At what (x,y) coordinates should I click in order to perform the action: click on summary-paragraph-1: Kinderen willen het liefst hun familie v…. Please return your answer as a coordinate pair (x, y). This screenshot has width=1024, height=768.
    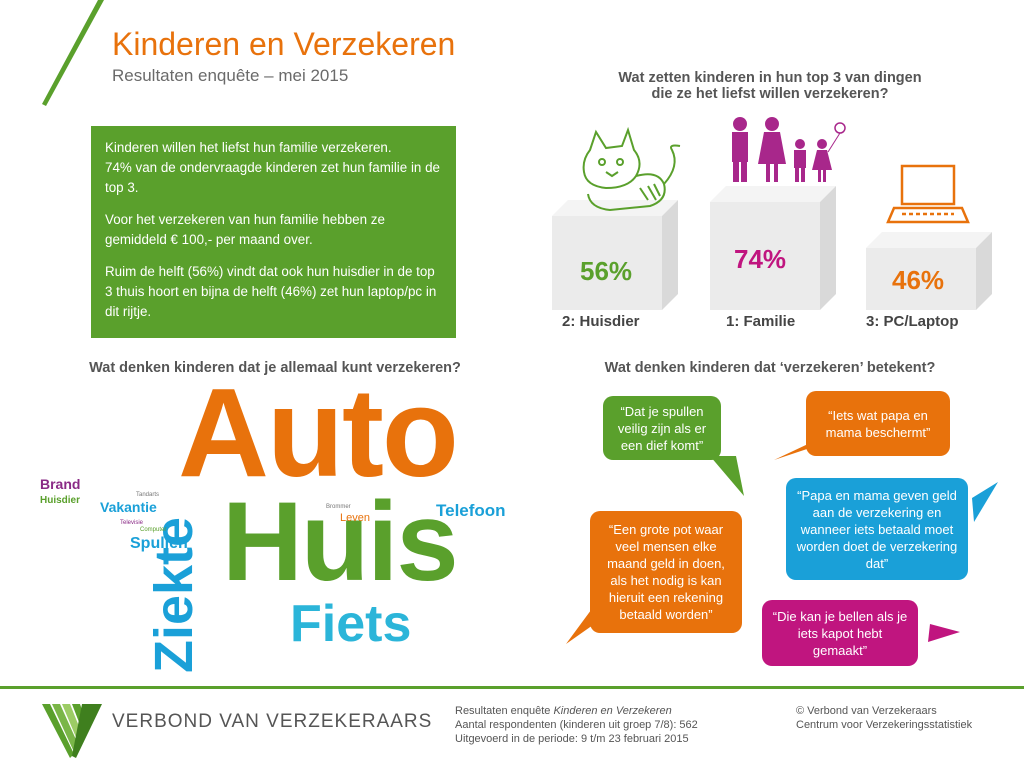
    Looking at the image, I should click on (273, 168).